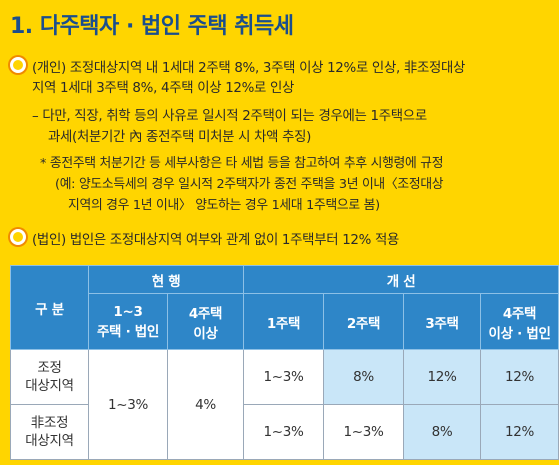 Image resolution: width=559 pixels, height=465 pixels. I want to click on current-value-1-3: 1~3%, so click(128, 404).